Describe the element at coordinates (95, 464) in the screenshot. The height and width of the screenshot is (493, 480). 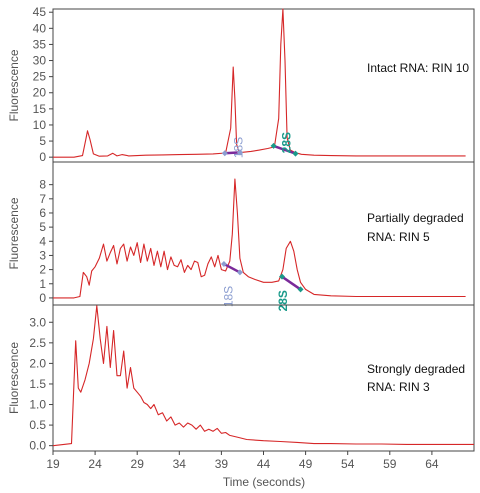
I see `x-tick-label: 24` at that location.